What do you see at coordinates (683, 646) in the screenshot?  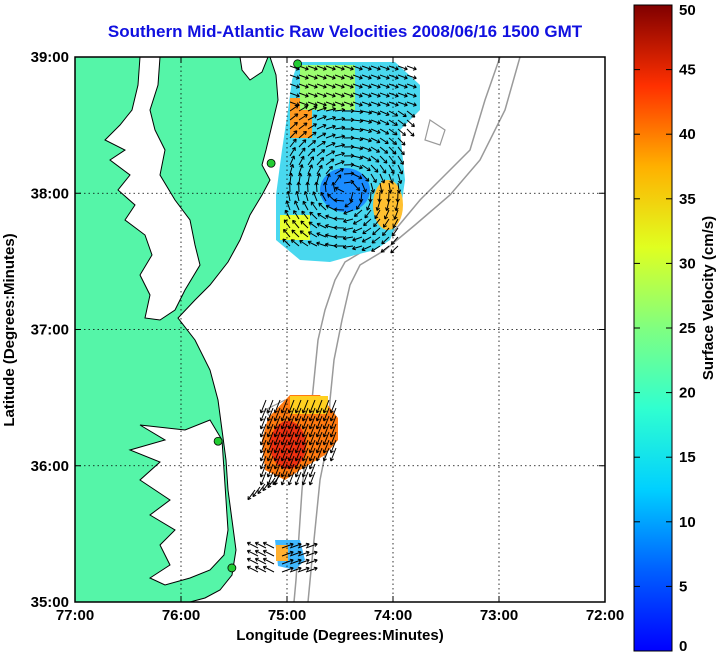 I see `colorbar-tick-label: 0` at bounding box center [683, 646].